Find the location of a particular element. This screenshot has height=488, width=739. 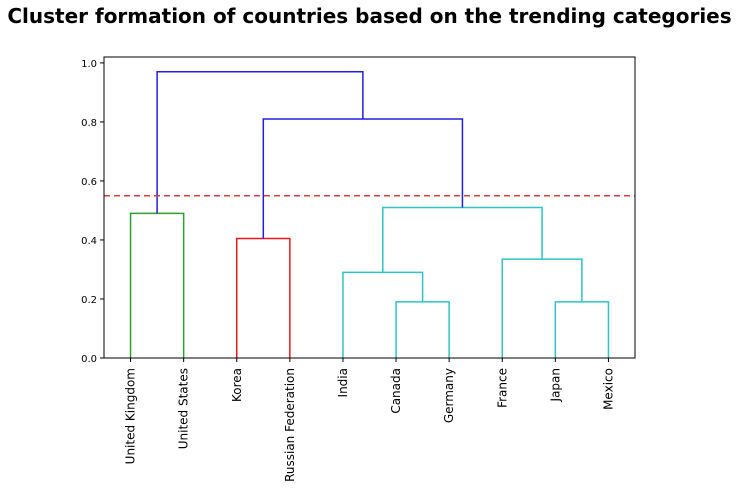

y-tick-label: 0.2 is located at coordinates (89, 300).